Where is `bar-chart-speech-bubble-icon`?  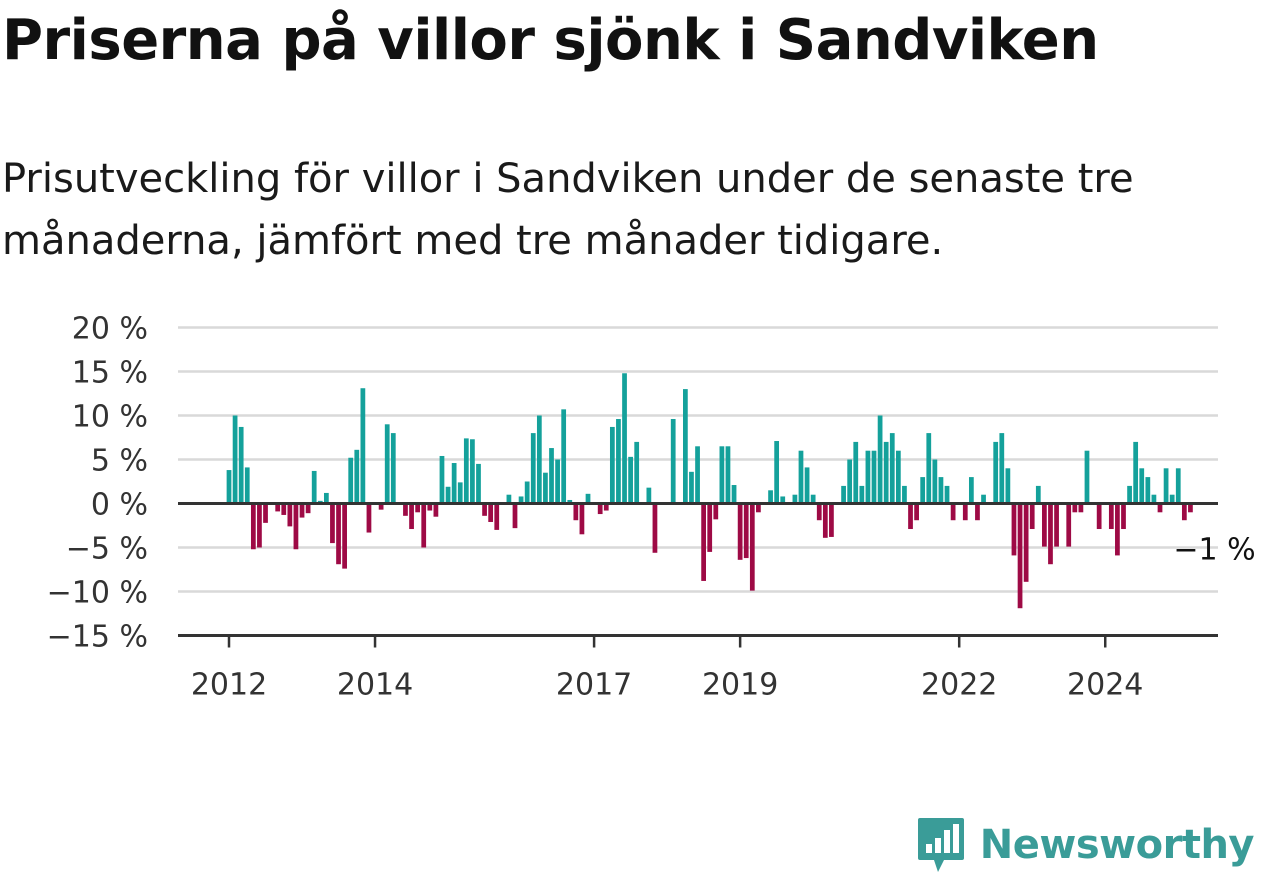 bar-chart-speech-bubble-icon is located at coordinates (940, 845).